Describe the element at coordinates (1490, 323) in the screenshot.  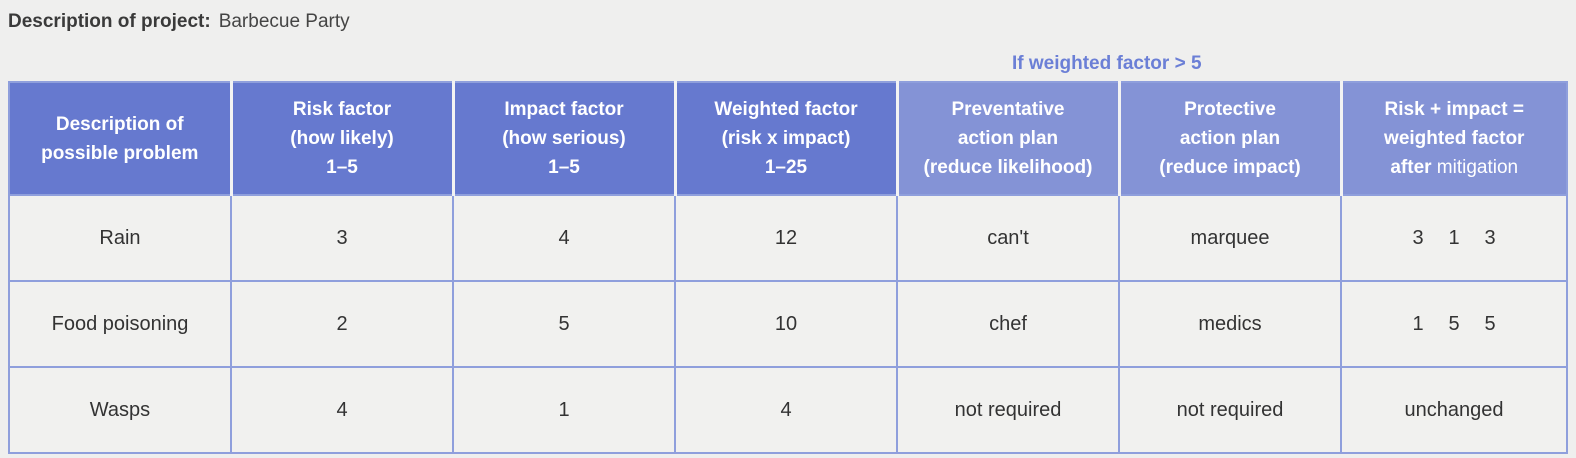
I see `after-weighted-value: 5` at that location.